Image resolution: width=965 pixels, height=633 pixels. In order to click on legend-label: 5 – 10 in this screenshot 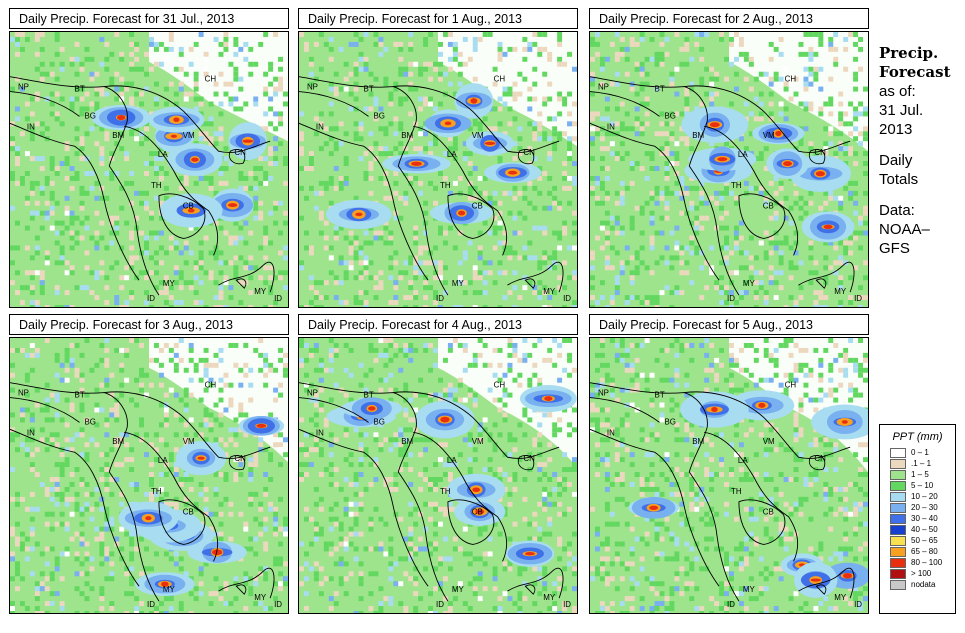, I will do `click(922, 485)`.